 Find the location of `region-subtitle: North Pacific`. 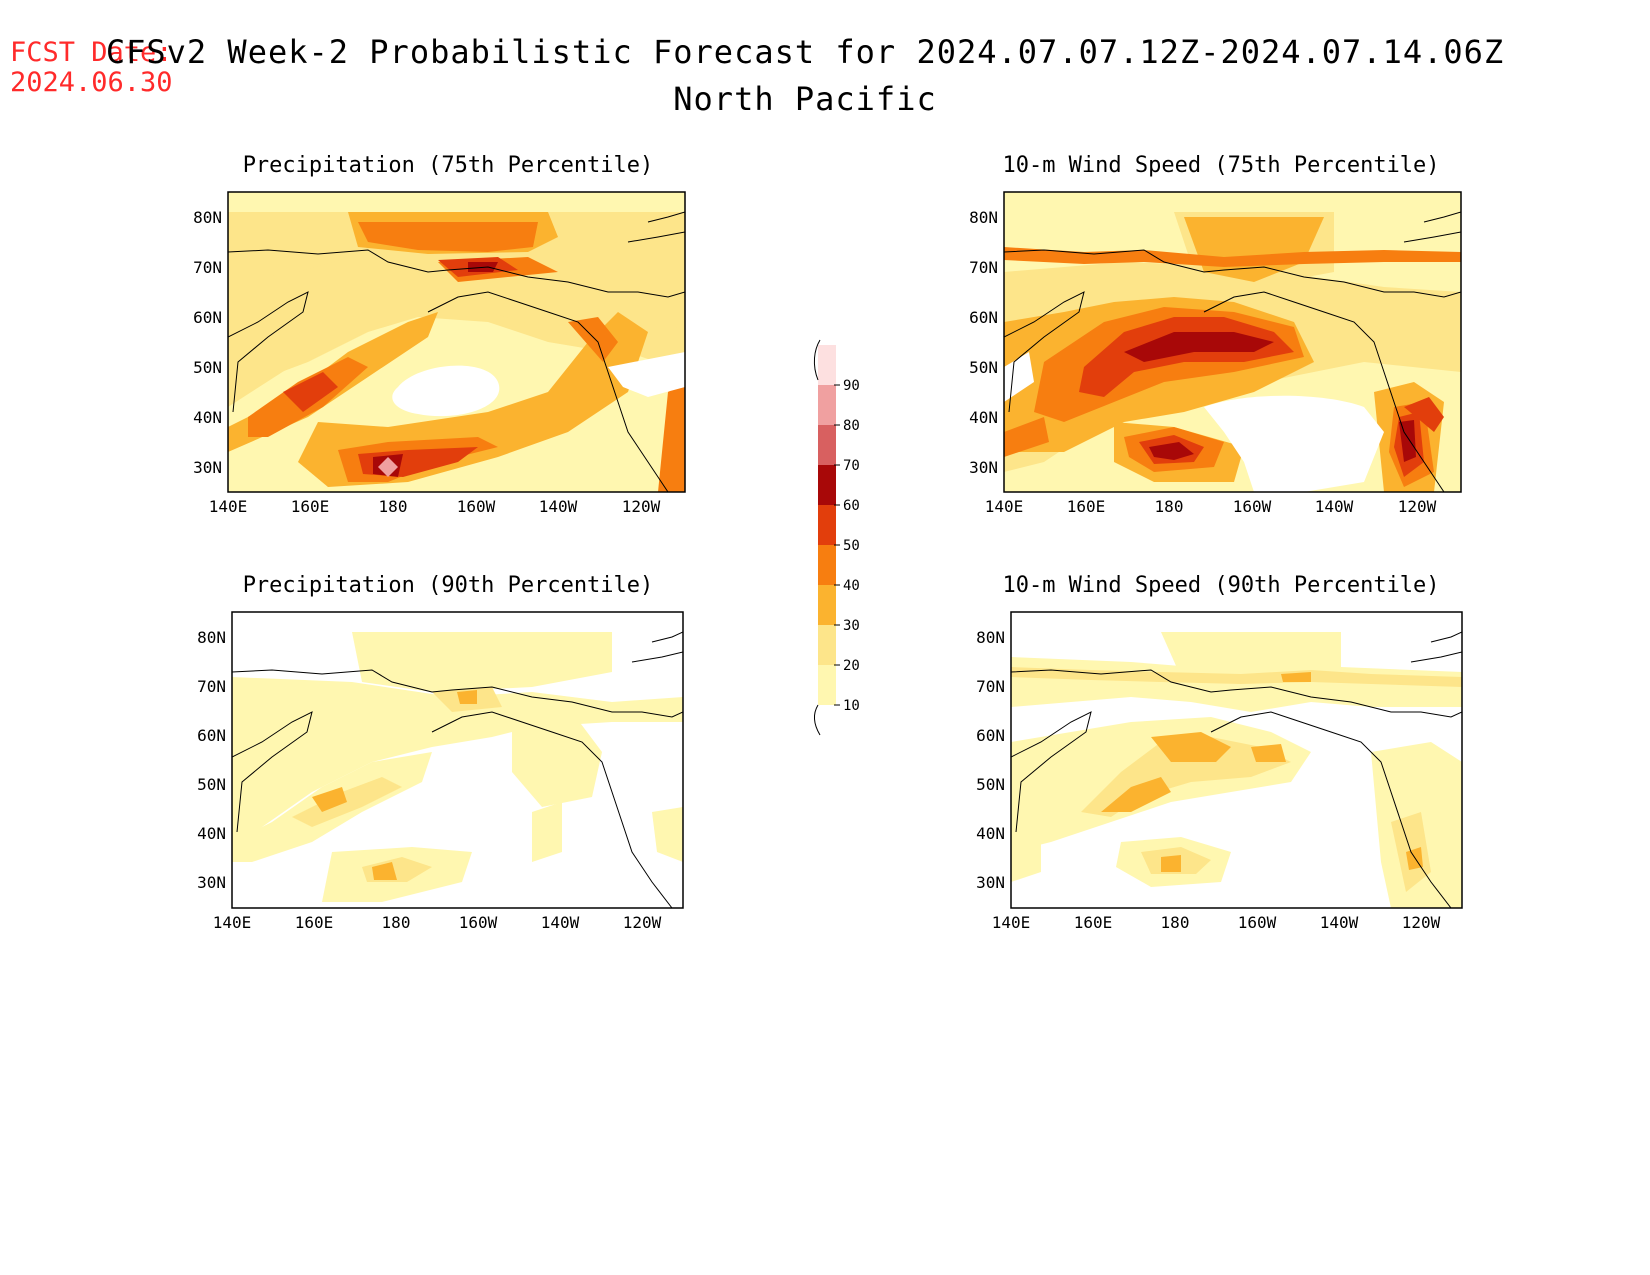

region-subtitle: North Pacific is located at coordinates (805, 99).